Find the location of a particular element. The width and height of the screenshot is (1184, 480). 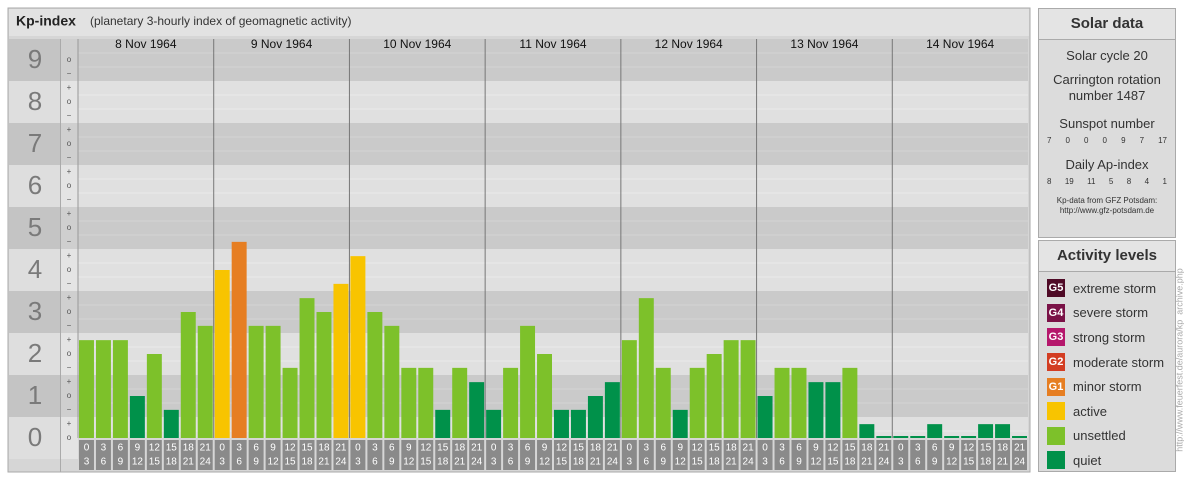

legend-label: quiet is located at coordinates (1087, 460).